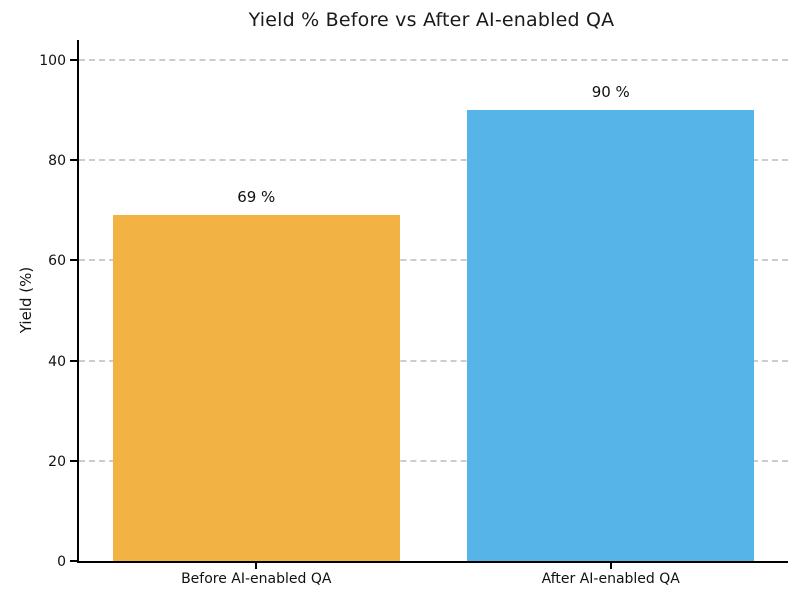  Describe the element at coordinates (26, 300) in the screenshot. I see `y-axis-title: Yield (%)` at that location.